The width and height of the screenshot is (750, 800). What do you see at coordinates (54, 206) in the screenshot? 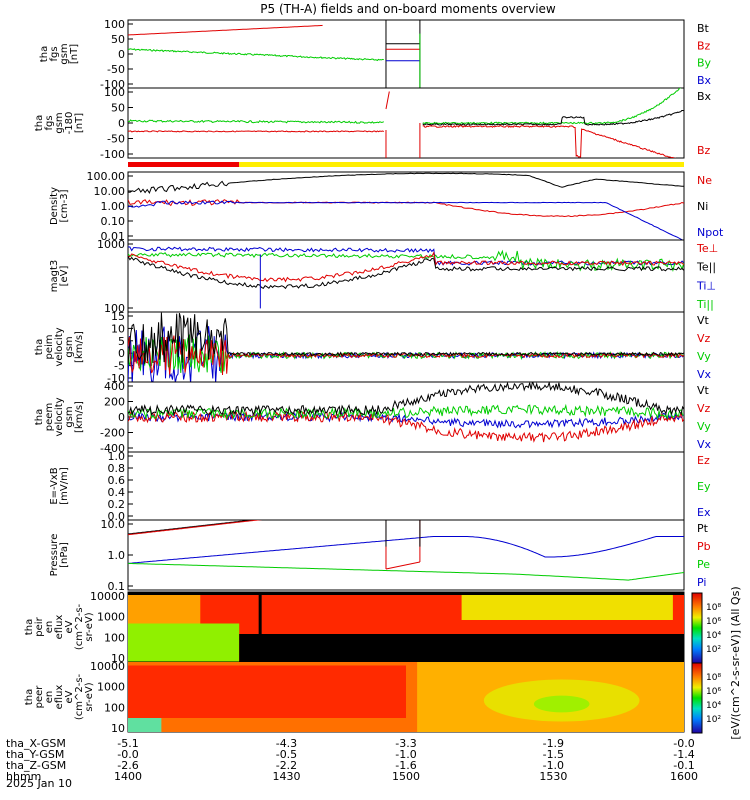
I see `y-axis-label-line: Density` at bounding box center [54, 206].